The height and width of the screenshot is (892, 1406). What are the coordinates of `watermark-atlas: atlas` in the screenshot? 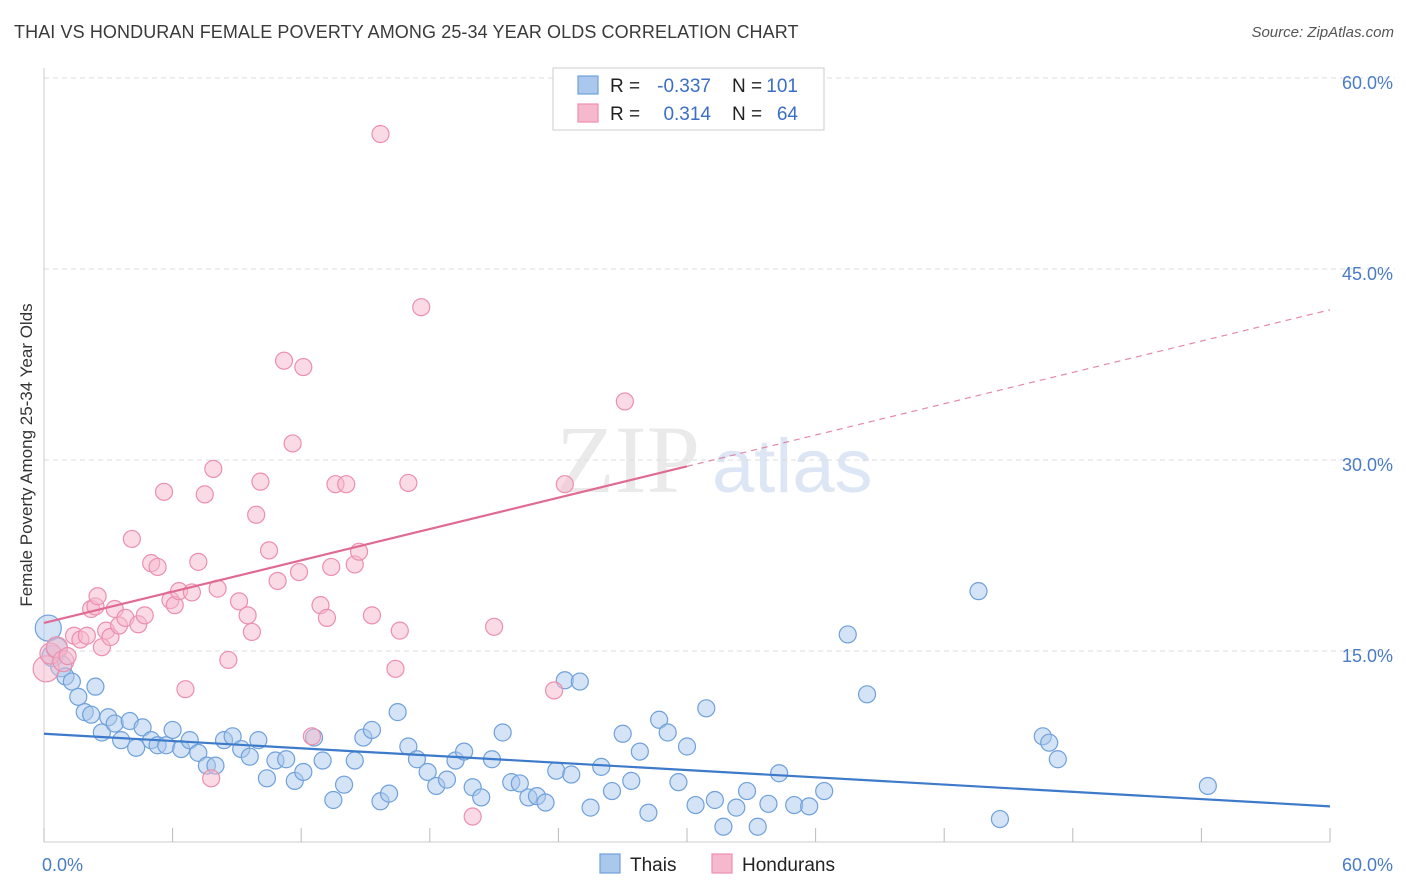 It's located at (792, 466).